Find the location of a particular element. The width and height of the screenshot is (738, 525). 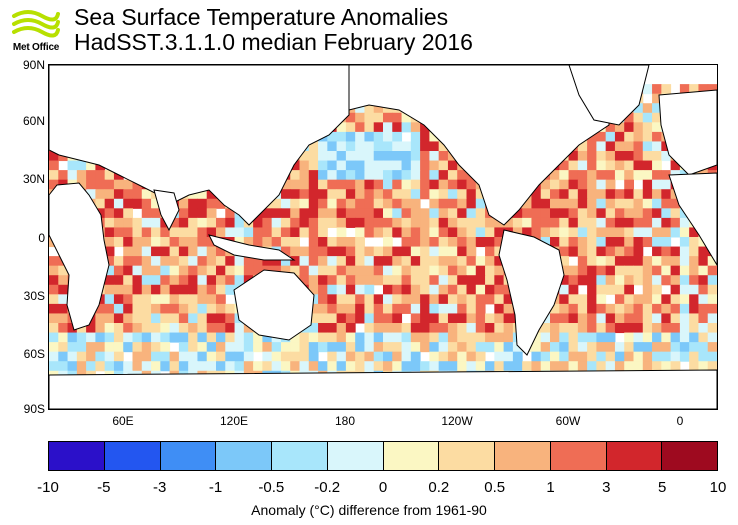

lat-label-60n: 60N is located at coordinates (33, 121).